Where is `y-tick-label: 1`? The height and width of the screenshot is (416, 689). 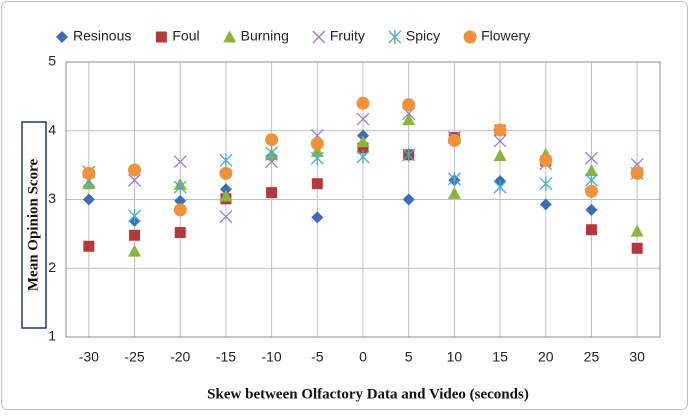
y-tick-label: 1 is located at coordinates (52, 336).